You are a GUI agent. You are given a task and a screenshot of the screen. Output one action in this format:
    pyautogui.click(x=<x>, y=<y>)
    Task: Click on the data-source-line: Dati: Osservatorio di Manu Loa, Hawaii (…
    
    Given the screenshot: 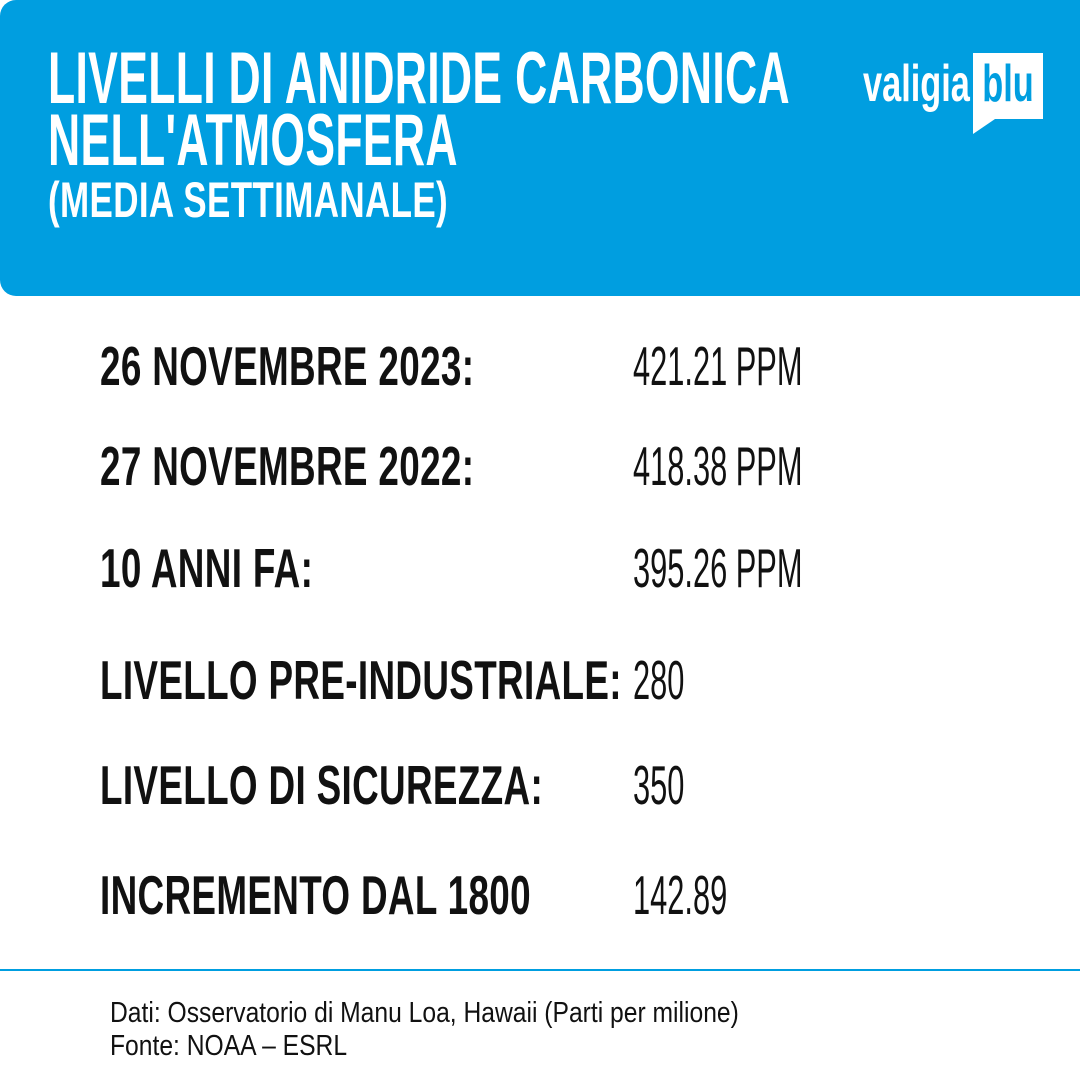 What is the action you would take?
    pyautogui.click(x=424, y=1013)
    